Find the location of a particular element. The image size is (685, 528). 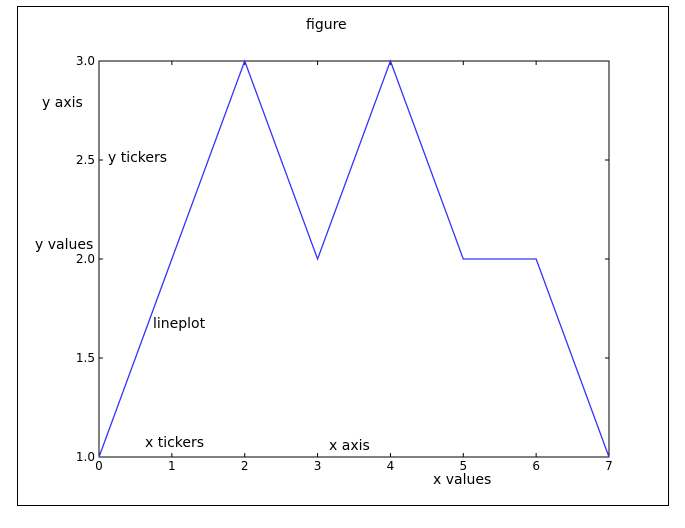

x-tick-label: 7 is located at coordinates (609, 466).